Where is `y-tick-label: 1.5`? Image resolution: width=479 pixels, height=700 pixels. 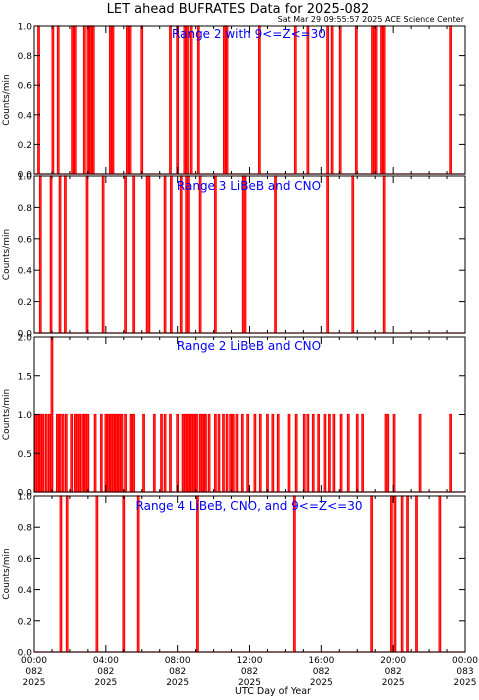 y-tick-label: 1.5 is located at coordinates (25, 377).